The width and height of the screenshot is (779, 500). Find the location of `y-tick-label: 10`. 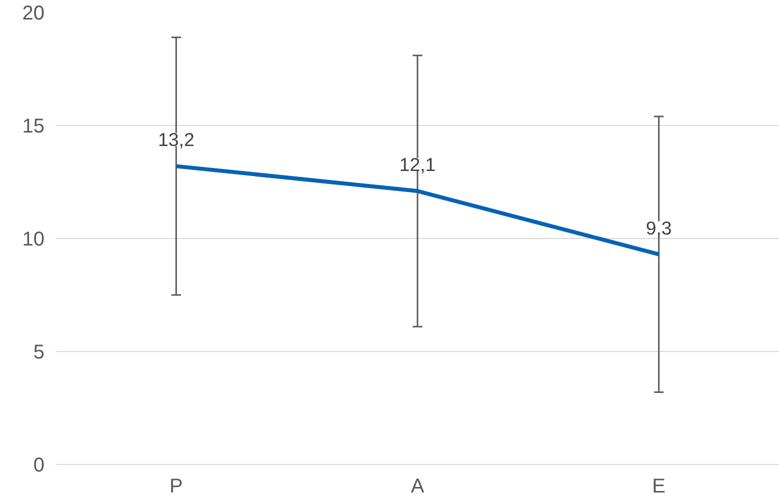

y-tick-label: 10 is located at coordinates (33, 239).